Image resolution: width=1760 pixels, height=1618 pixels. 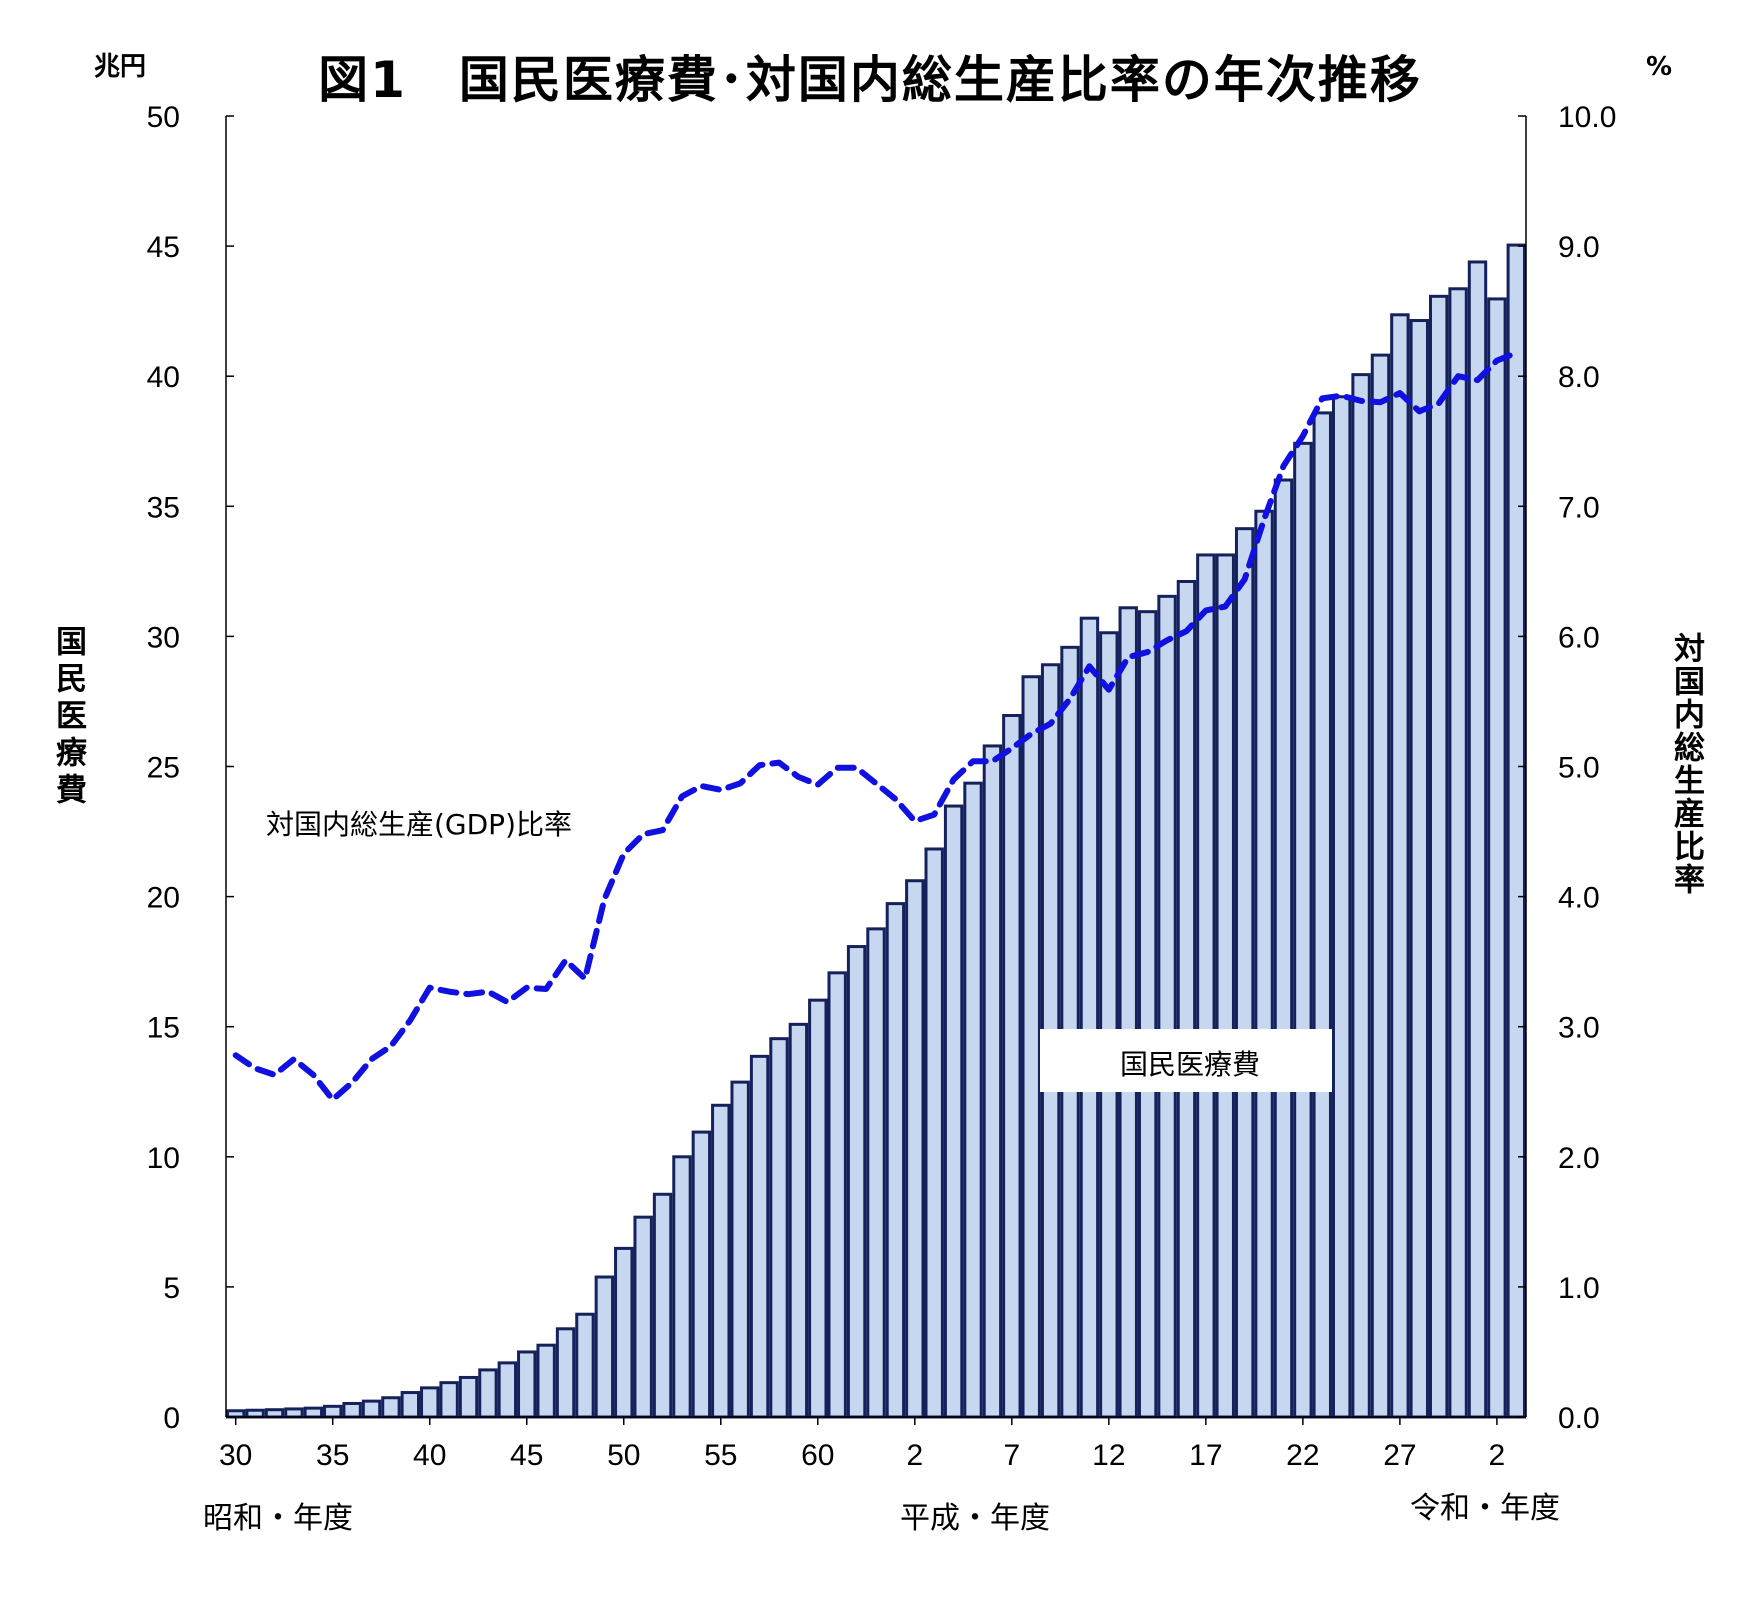 I want to click on bar-昭和52, so click(x=662, y=1305).